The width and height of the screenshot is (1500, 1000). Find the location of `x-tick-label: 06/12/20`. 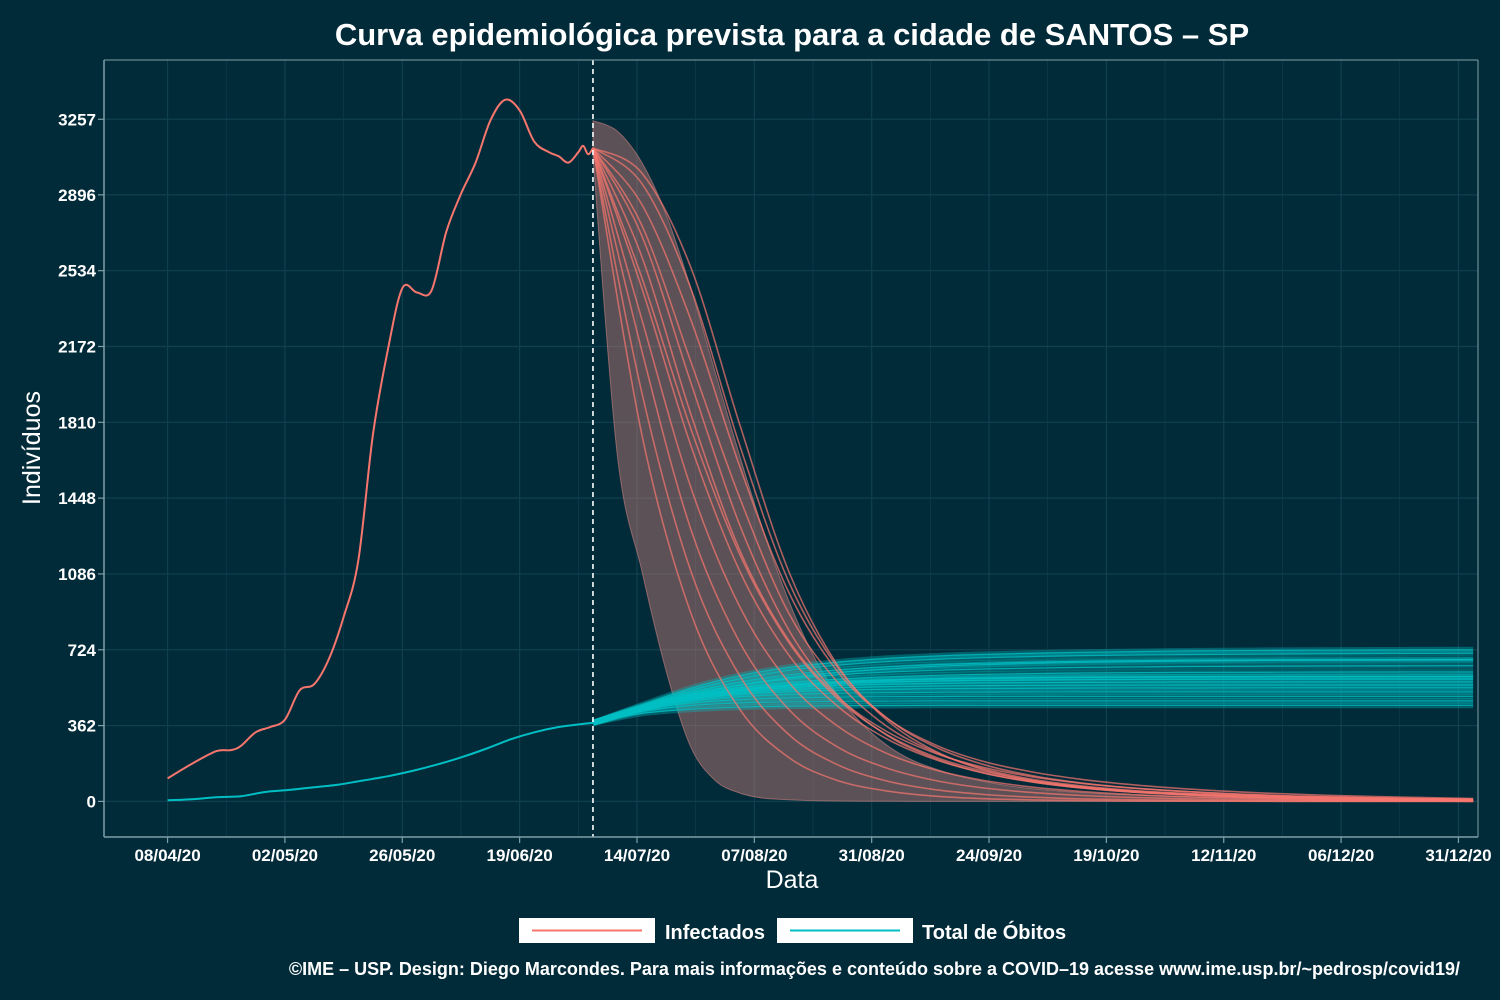

x-tick-label: 06/12/20 is located at coordinates (1341, 855).